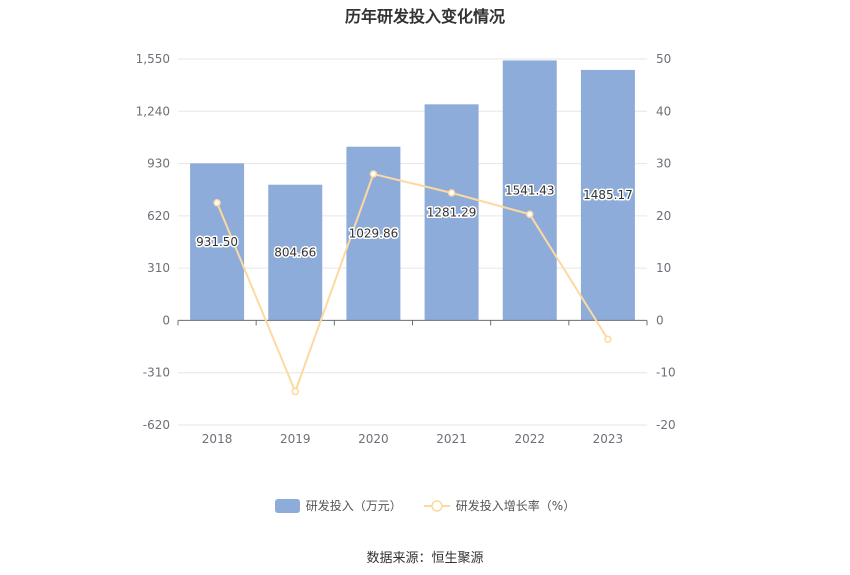  Describe the element at coordinates (666, 425) in the screenshot. I see `y-right-tick-label: -20` at that location.